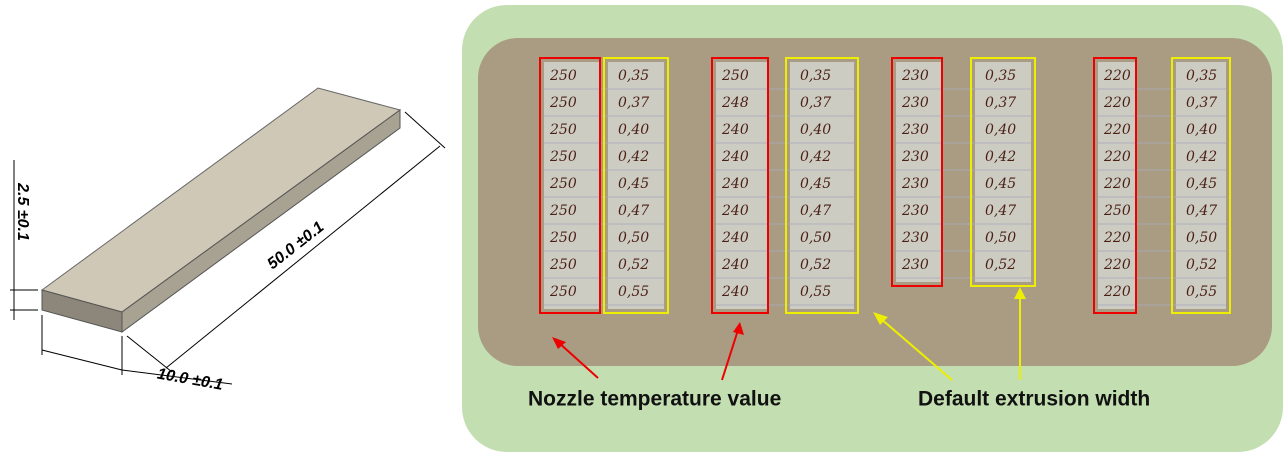 The width and height of the screenshot is (1285, 459). Describe the element at coordinates (735, 103) in the screenshot. I see `temperature-mark: 248` at that location.